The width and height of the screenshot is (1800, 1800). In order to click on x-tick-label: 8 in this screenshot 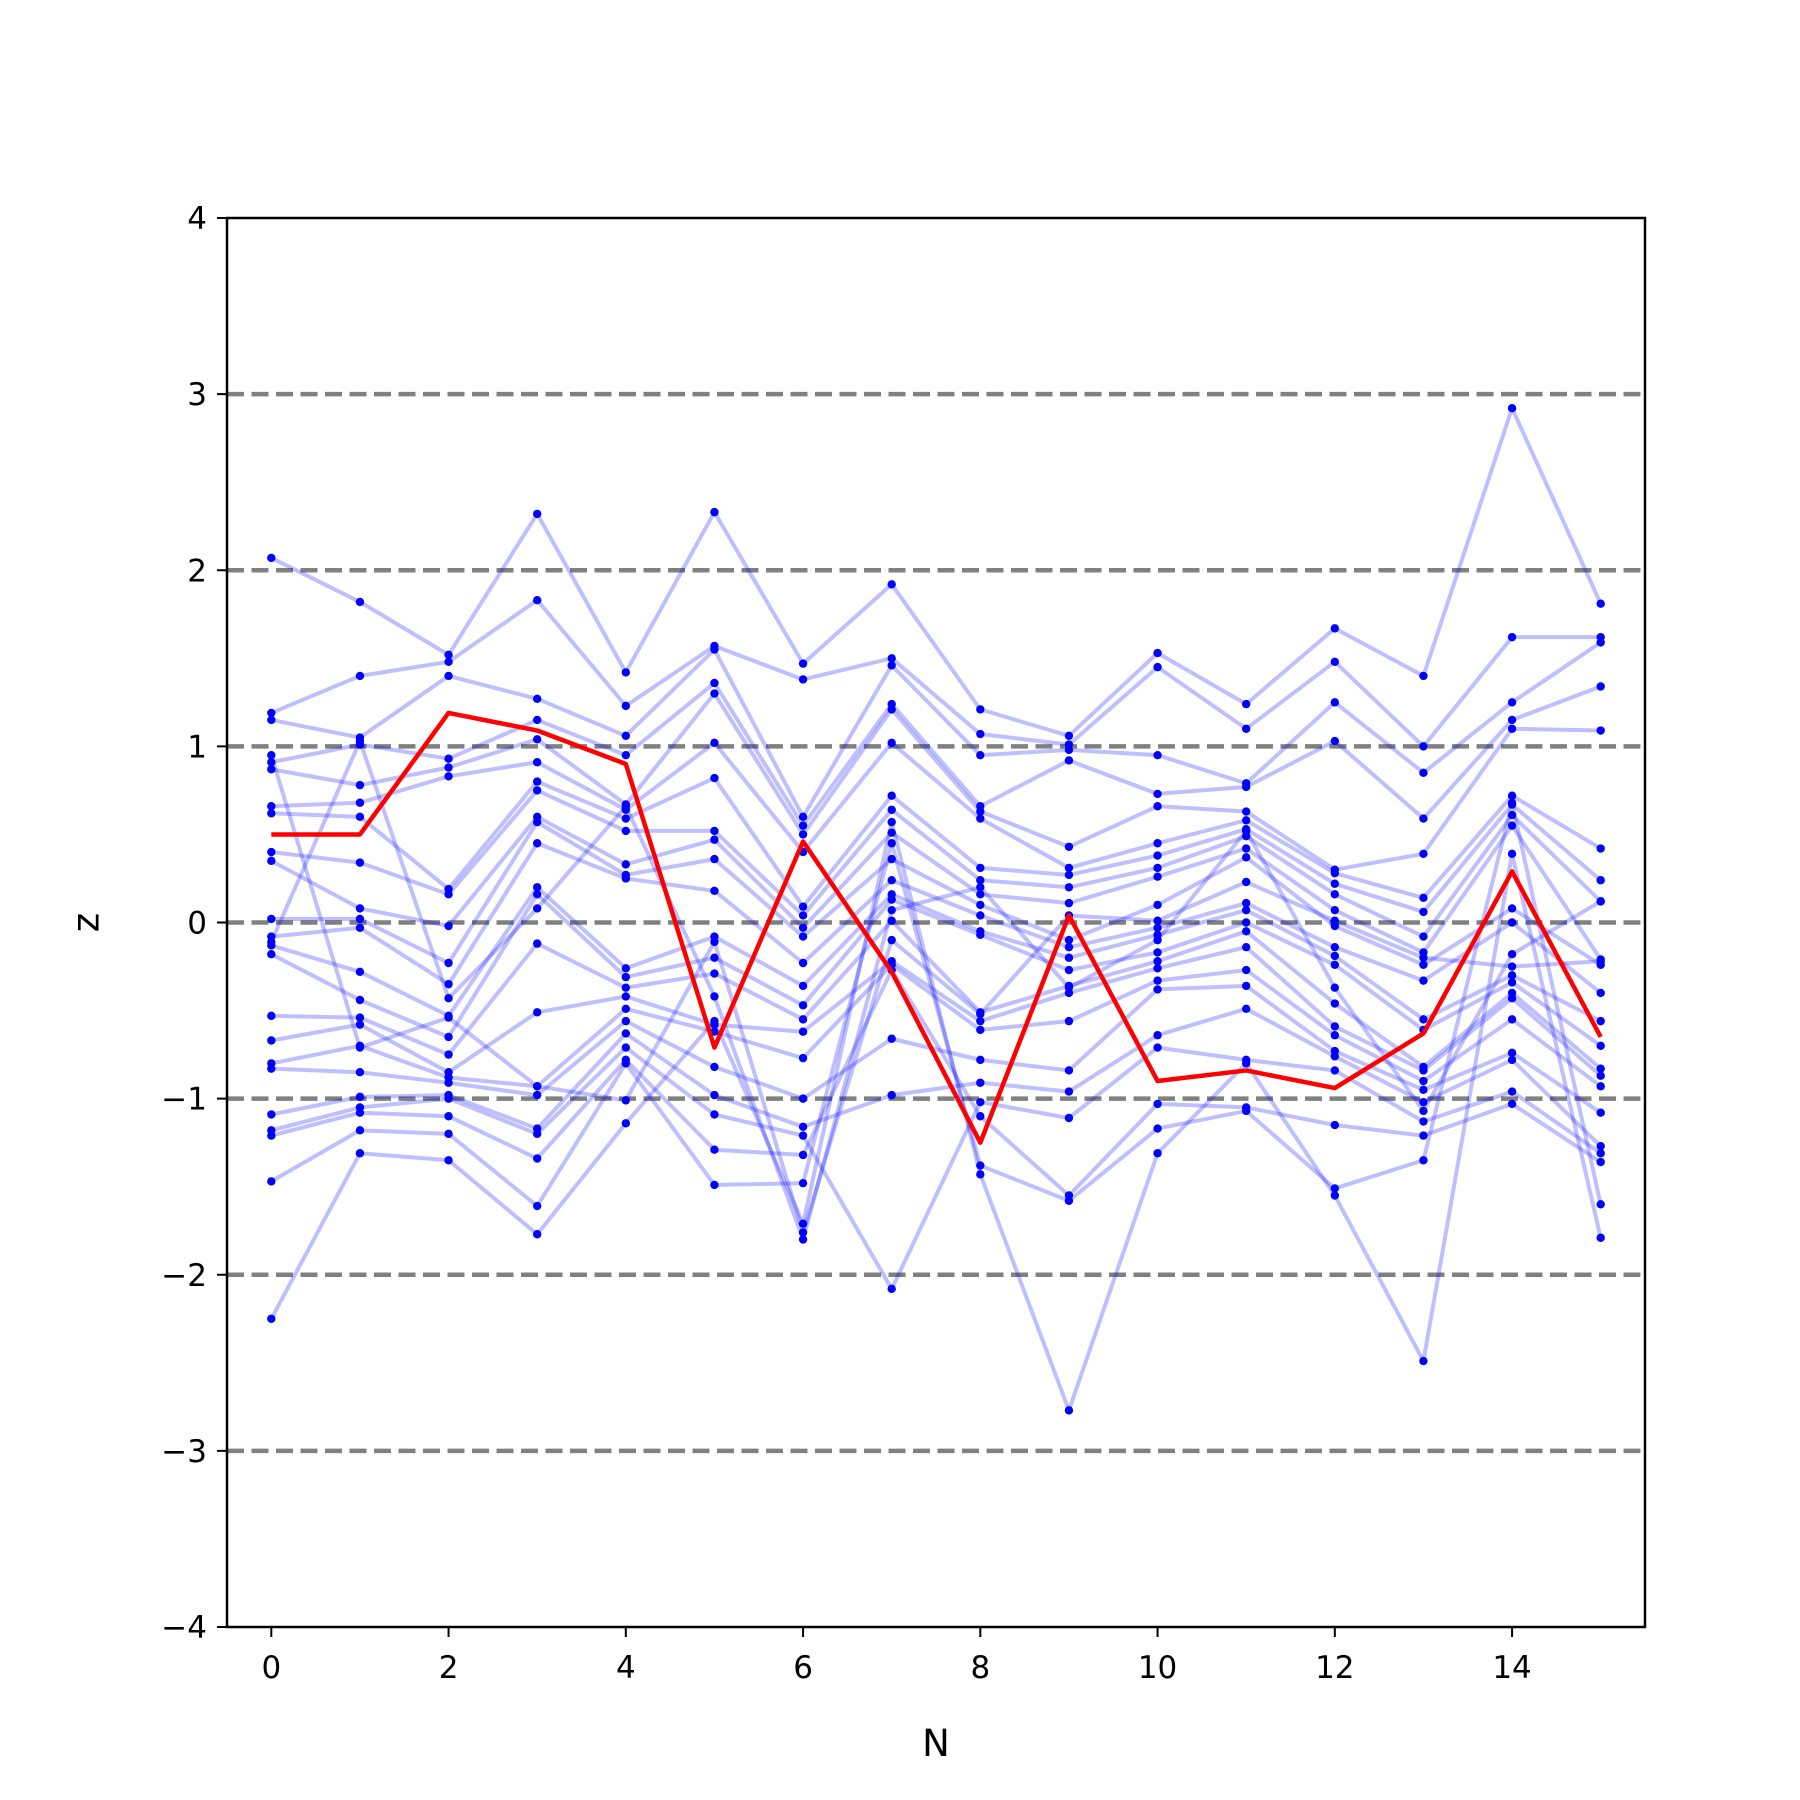, I will do `click(980, 1668)`.